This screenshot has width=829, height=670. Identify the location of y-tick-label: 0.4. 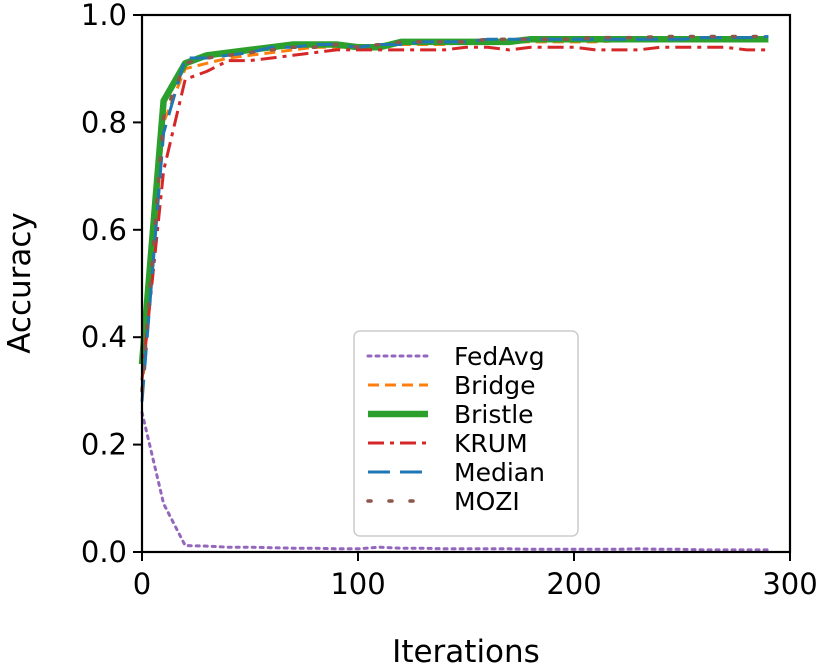
(104, 337).